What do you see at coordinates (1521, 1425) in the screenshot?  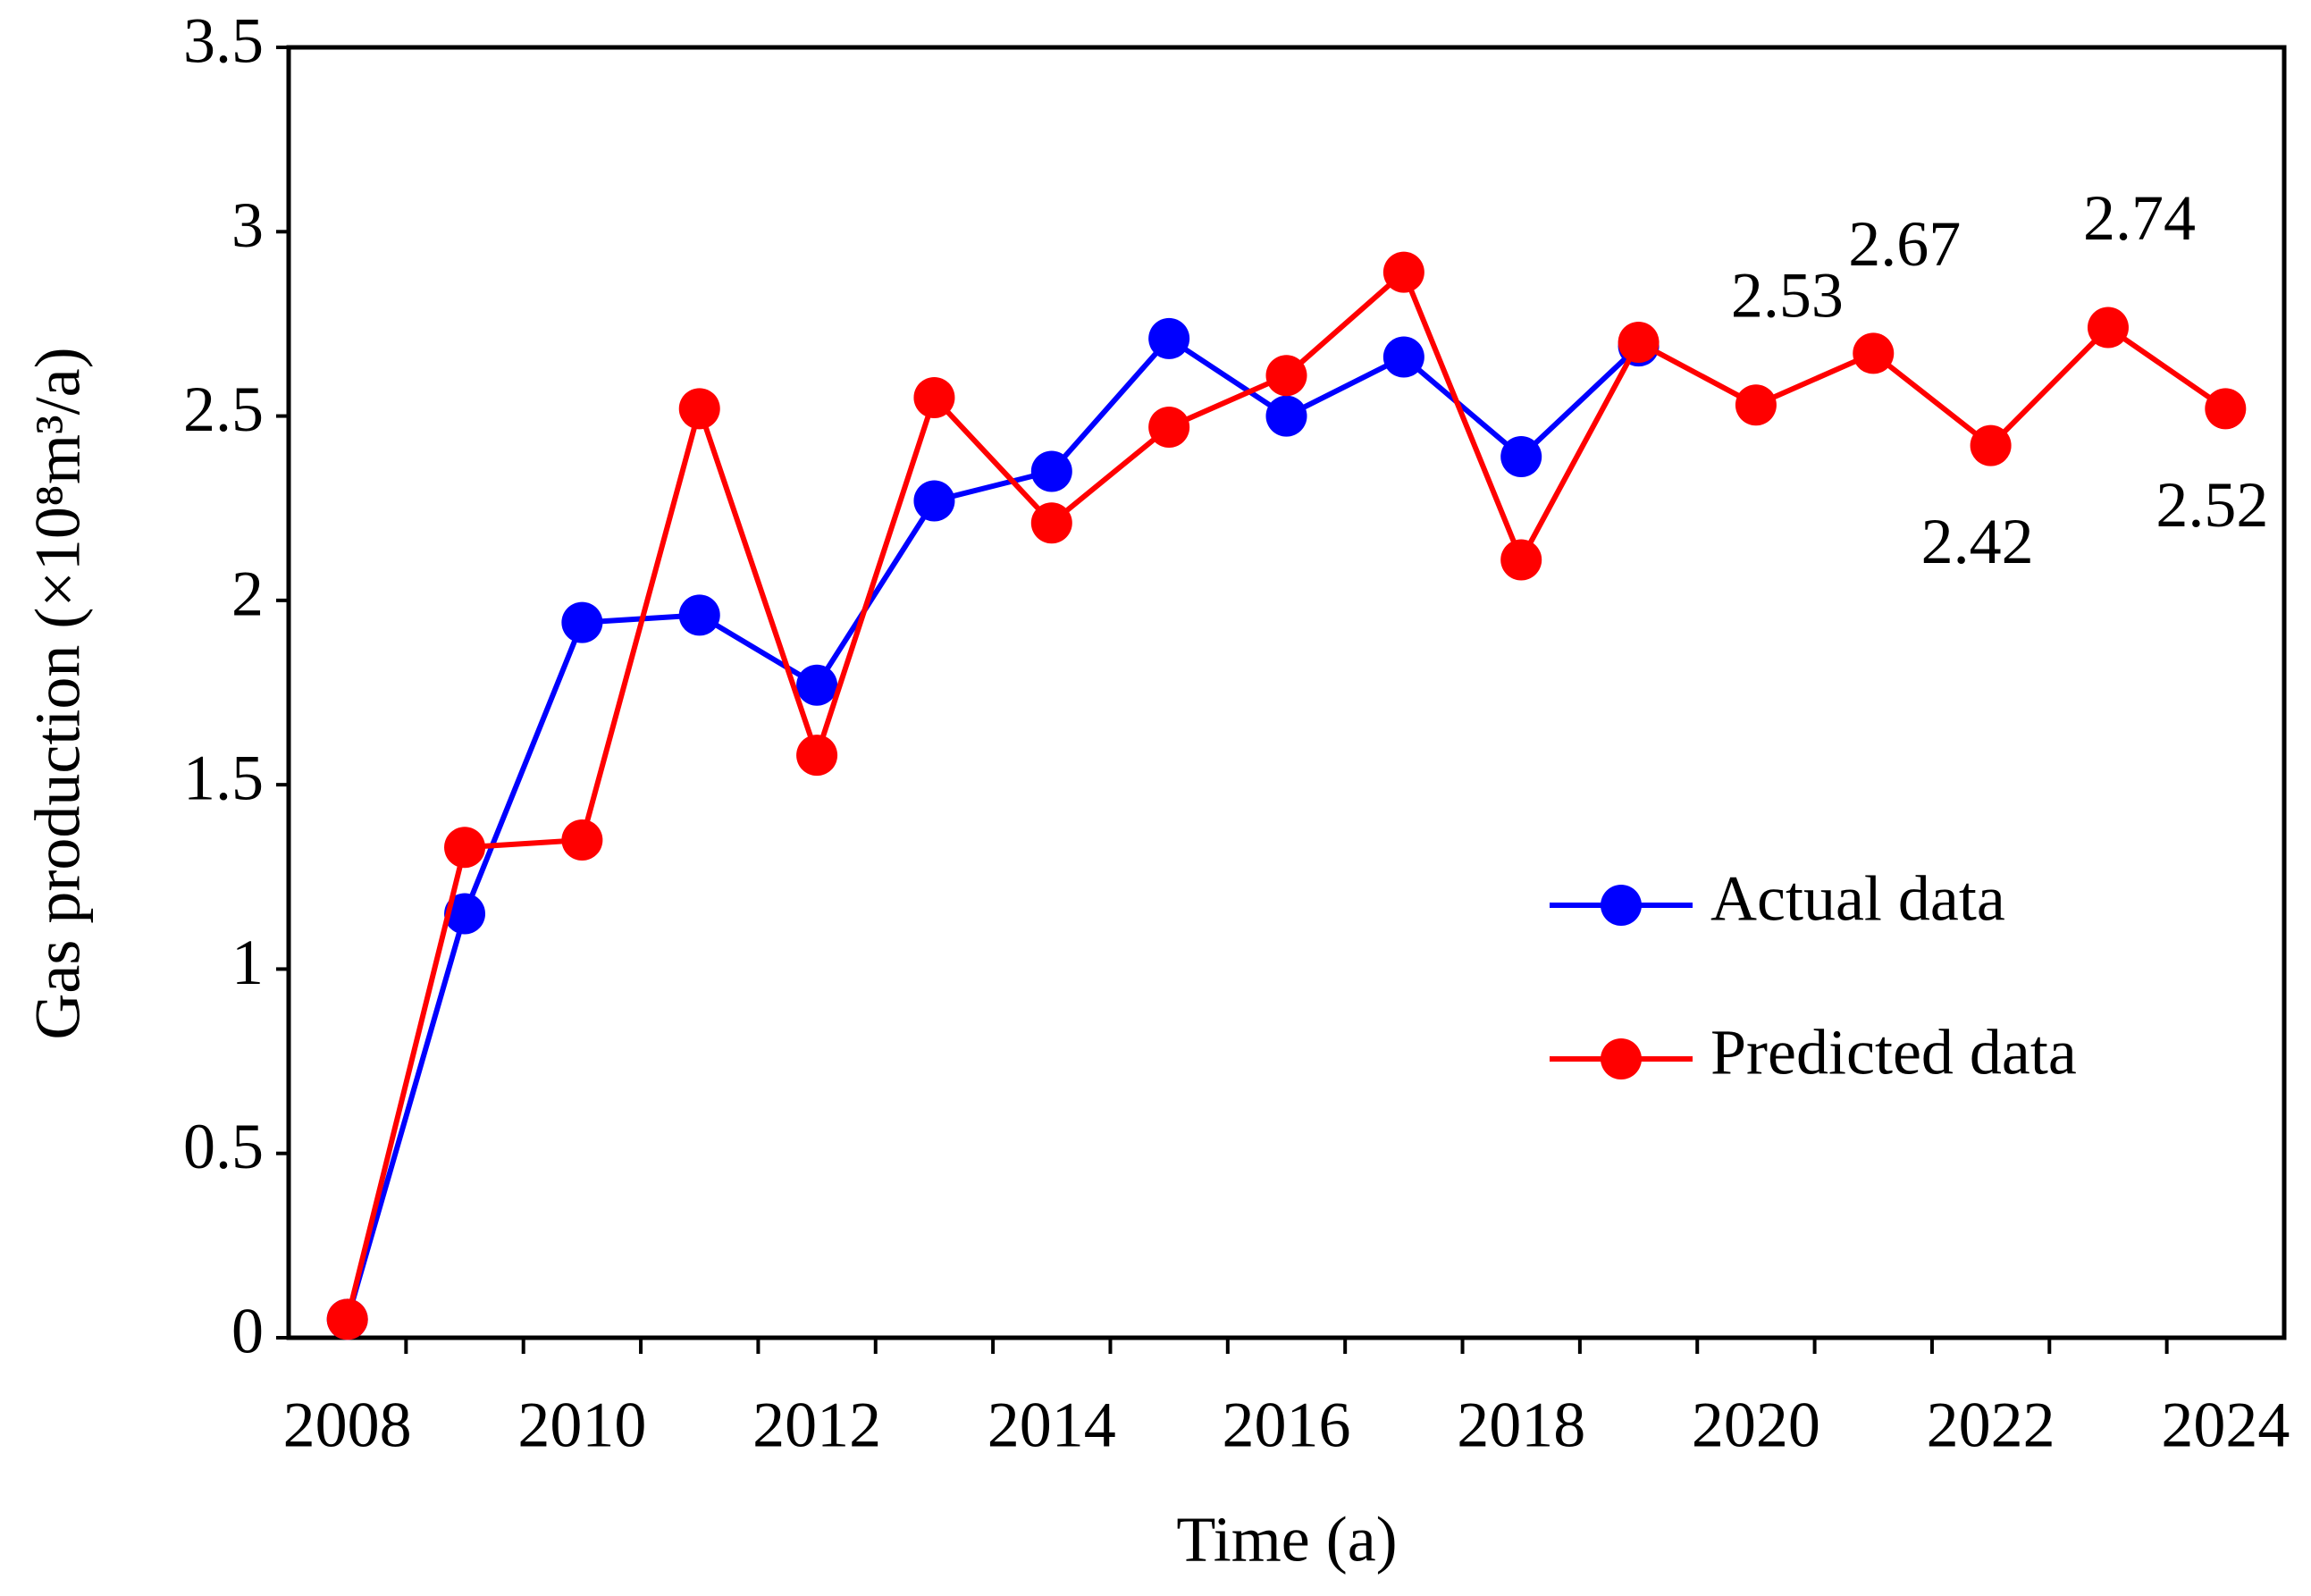 I see `x-tick-label: 2018` at bounding box center [1521, 1425].